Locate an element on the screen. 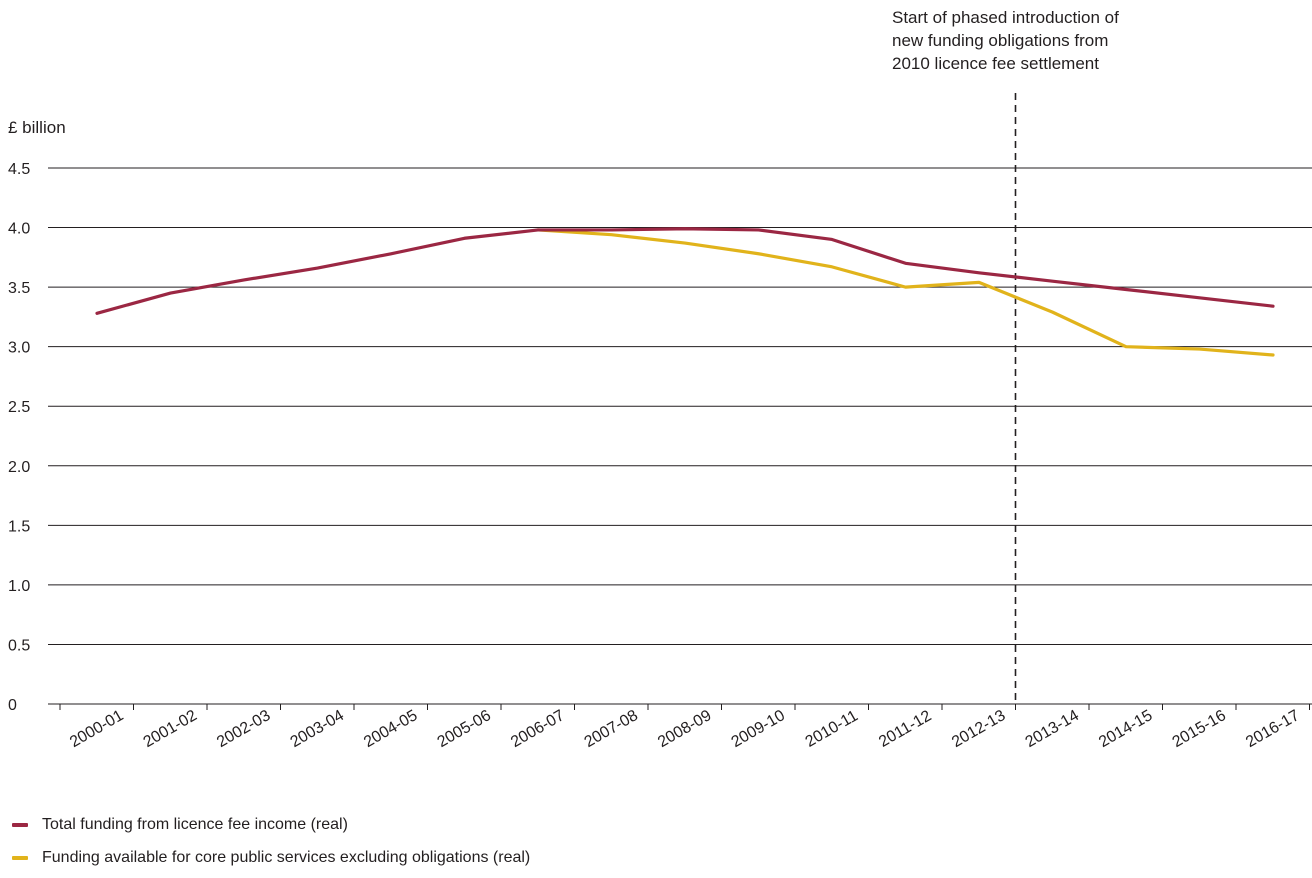 The height and width of the screenshot is (878, 1312). y-axis-ticks: 0 0.5 1.0 1.5 2.0 2.5 3.0 3.5 4.0 4.5 is located at coordinates (19, 437).